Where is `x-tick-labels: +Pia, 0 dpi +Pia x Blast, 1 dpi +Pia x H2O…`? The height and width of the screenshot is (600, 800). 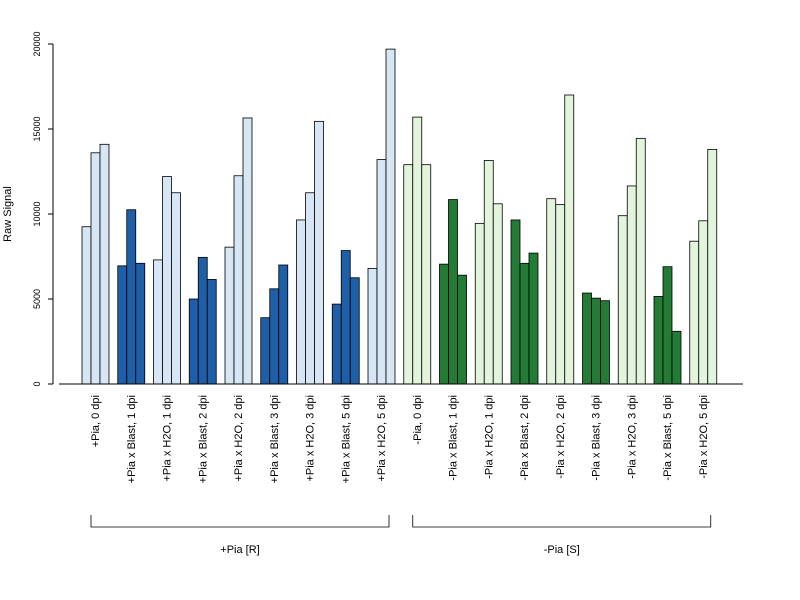
x-tick-labels: +Pia, 0 dpi +Pia x Blast, 1 dpi +Pia x H2O… is located at coordinates (400, 439).